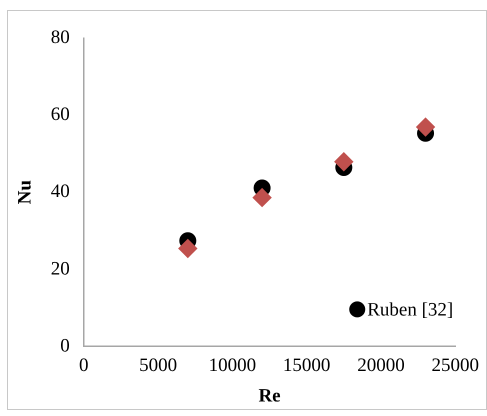 This screenshot has width=487, height=416. I want to click on y-tick-label: 20, so click(60, 269).